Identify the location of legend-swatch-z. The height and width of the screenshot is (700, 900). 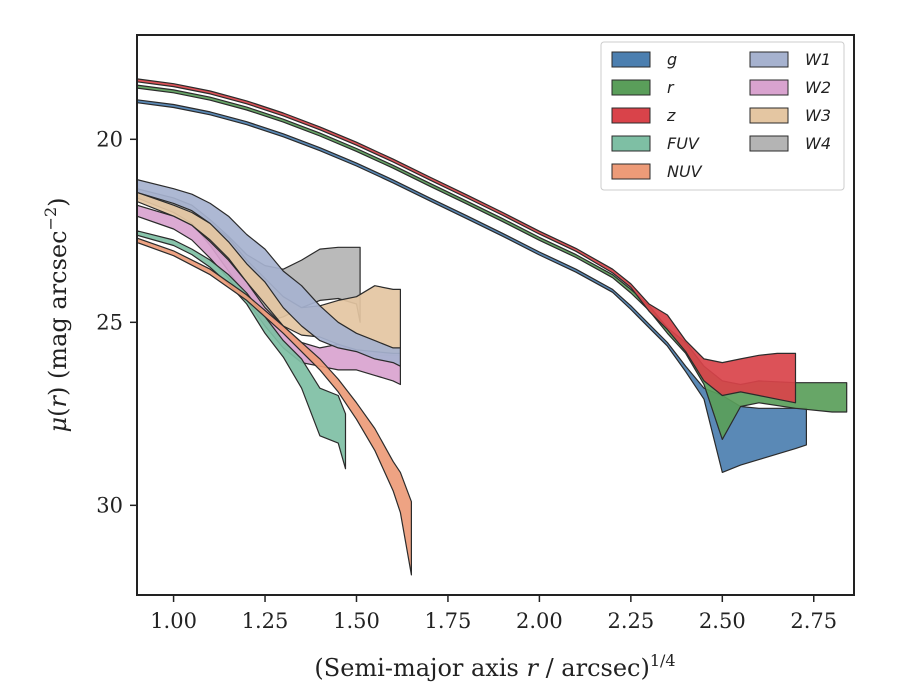
(631, 115).